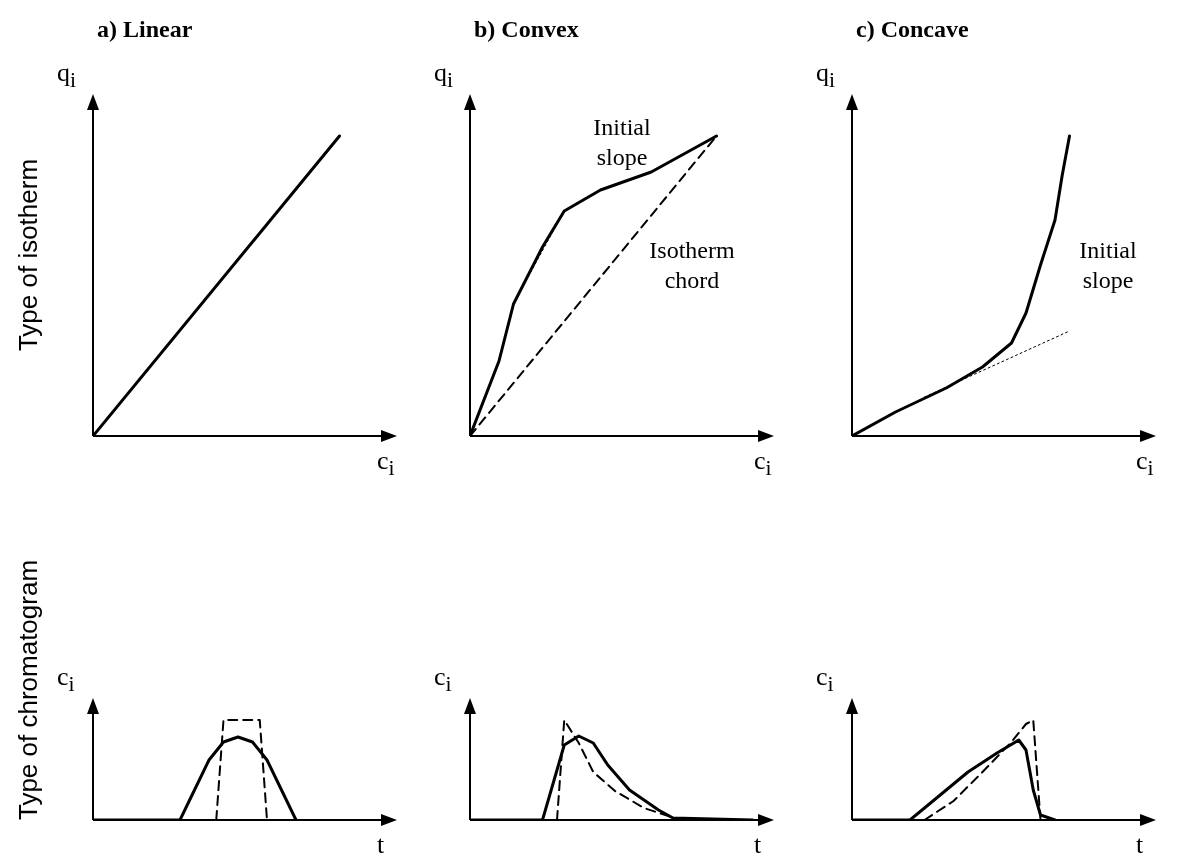 The height and width of the screenshot is (867, 1199). I want to click on text: Type of chromatogram, so click(28, 690).